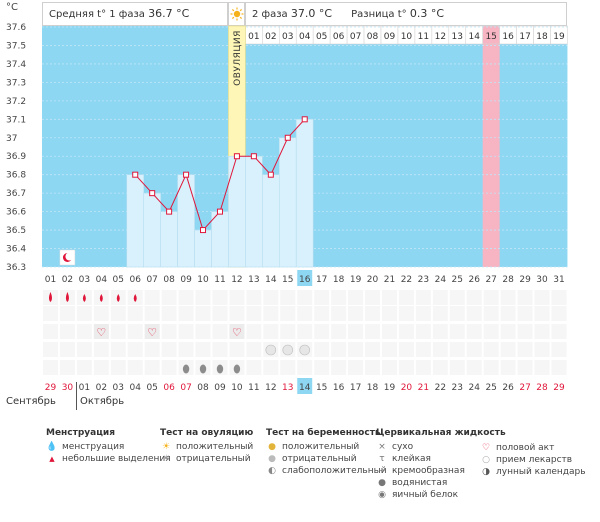 Image resolution: width=600 pixels, height=522 pixels. What do you see at coordinates (102, 401) in the screenshot?
I see `month-october: Октябрь` at bounding box center [102, 401].